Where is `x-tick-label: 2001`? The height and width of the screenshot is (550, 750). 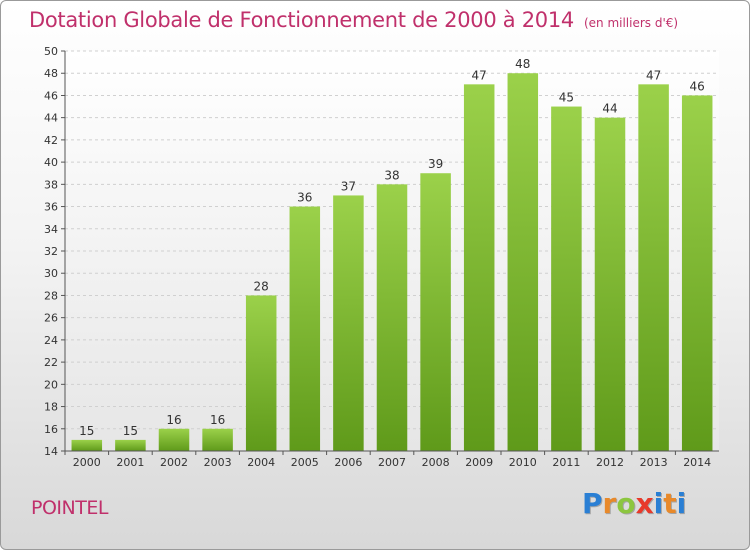
x-tick-label: 2001 is located at coordinates (130, 462).